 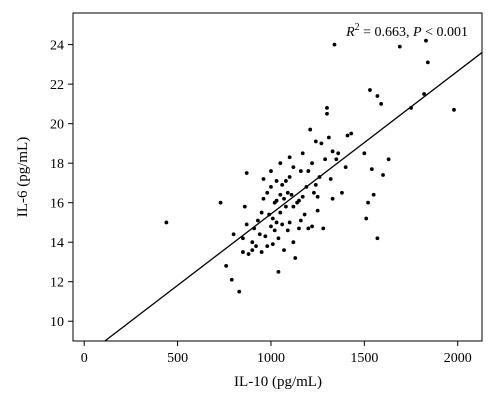 I want to click on y-tick-label: 10, so click(x=57, y=322).